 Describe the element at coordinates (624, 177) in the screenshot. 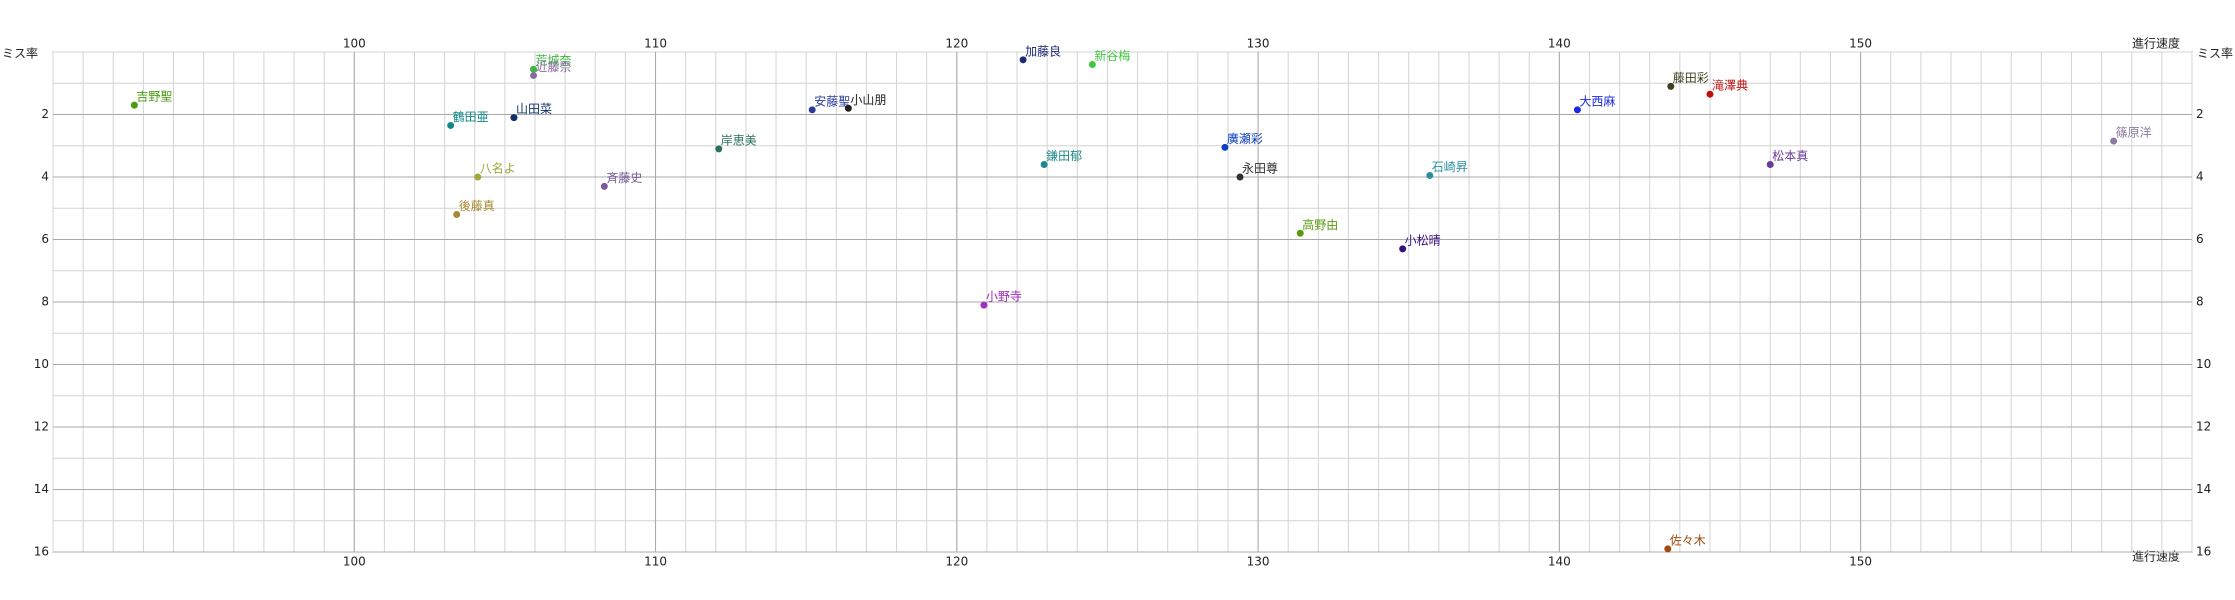

I see `point-label: 斉藤史` at that location.